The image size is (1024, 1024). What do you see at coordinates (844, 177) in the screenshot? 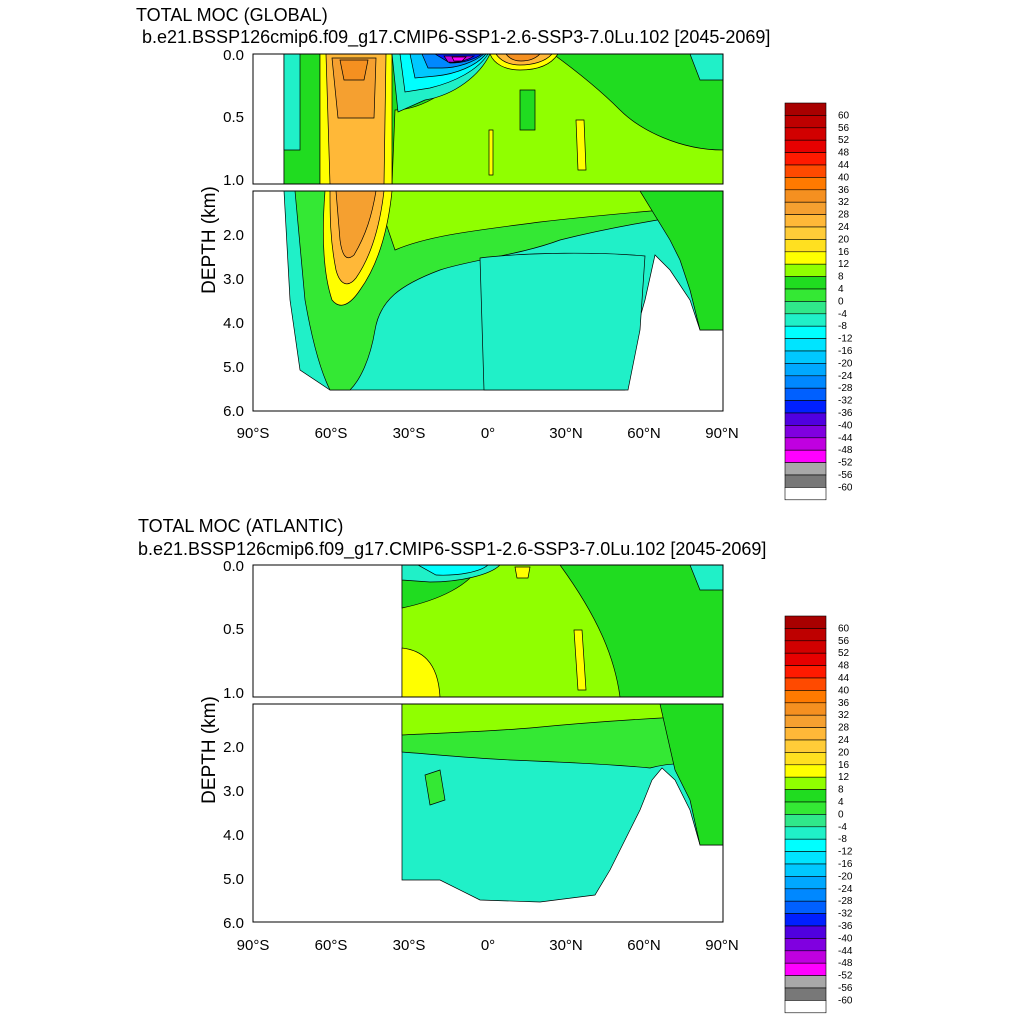
I see `global-colorbar-label: 40` at bounding box center [844, 177].